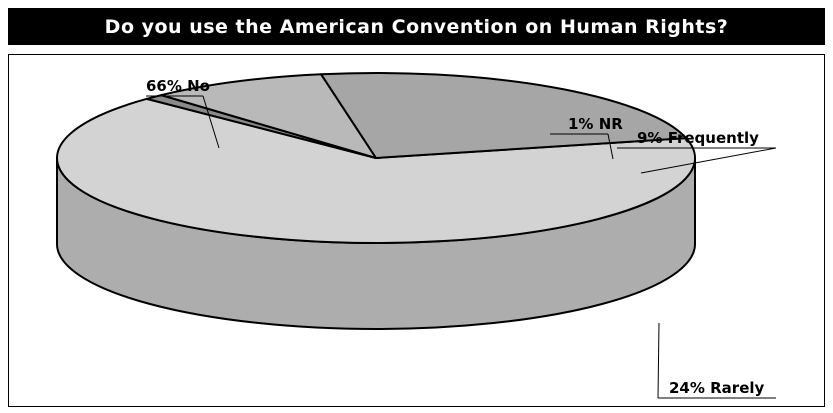 The height and width of the screenshot is (413, 833). Describe the element at coordinates (658, 360) in the screenshot. I see `leader-line-rarely` at that location.